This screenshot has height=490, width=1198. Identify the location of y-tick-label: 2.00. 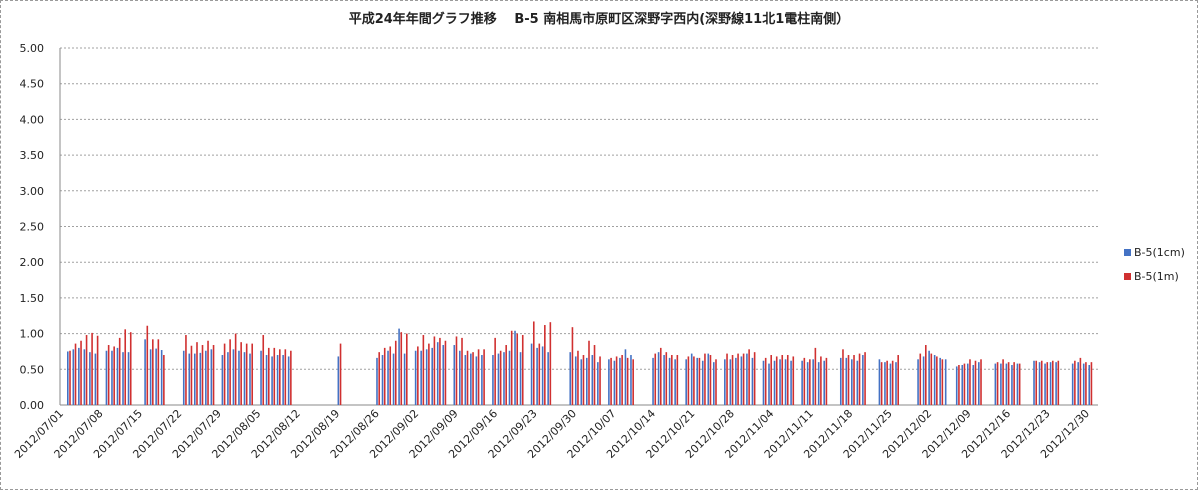
(32, 262).